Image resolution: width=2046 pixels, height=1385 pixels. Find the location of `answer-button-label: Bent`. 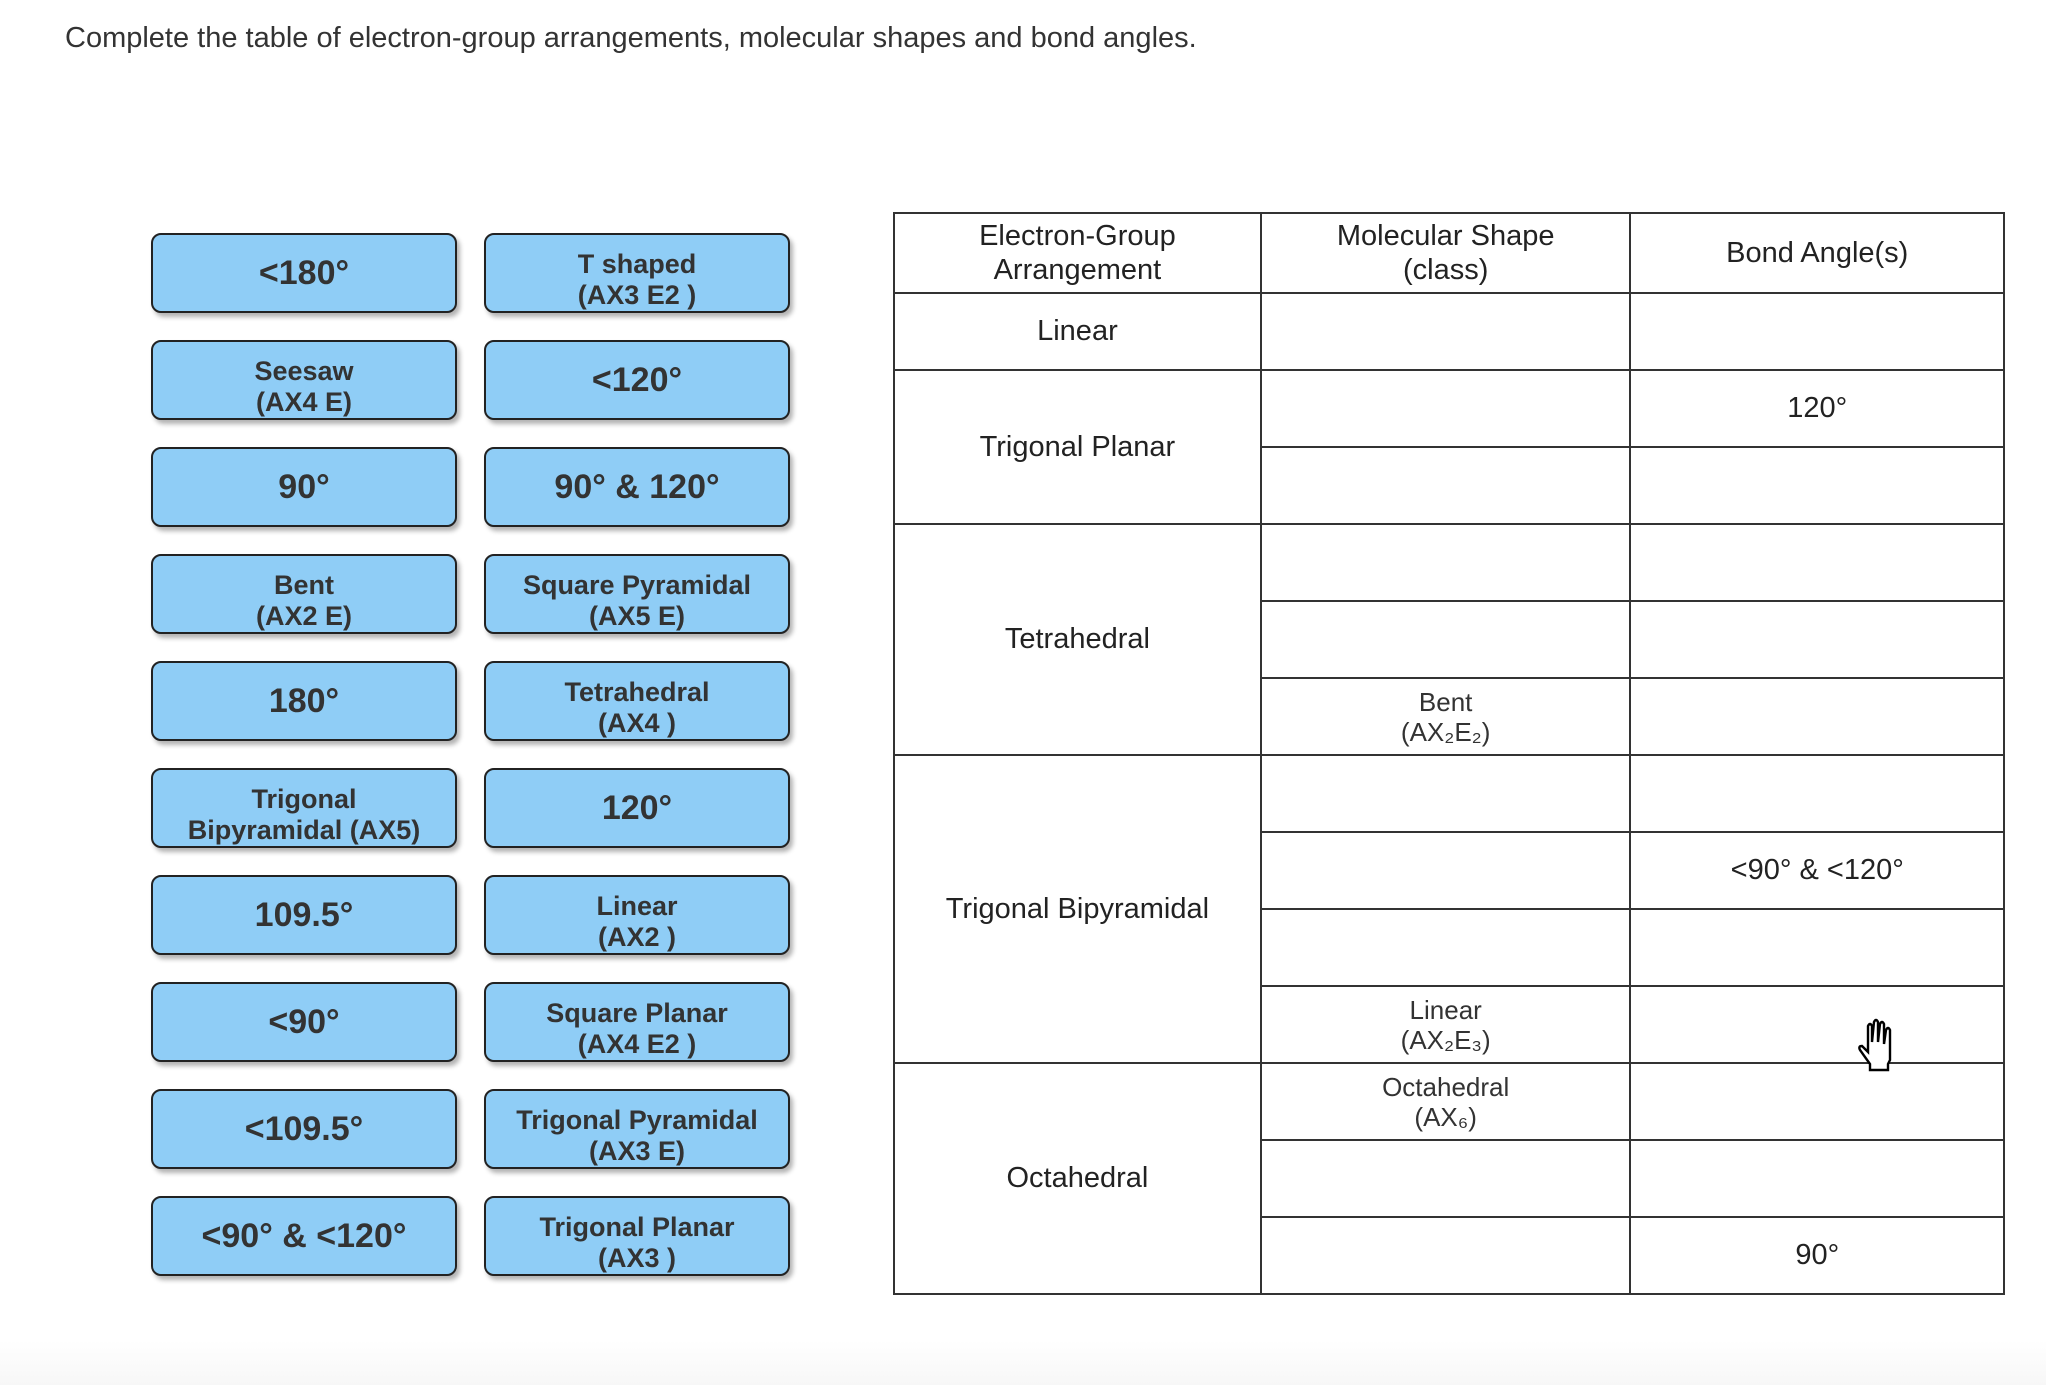

answer-button-label: Bent is located at coordinates (304, 585).